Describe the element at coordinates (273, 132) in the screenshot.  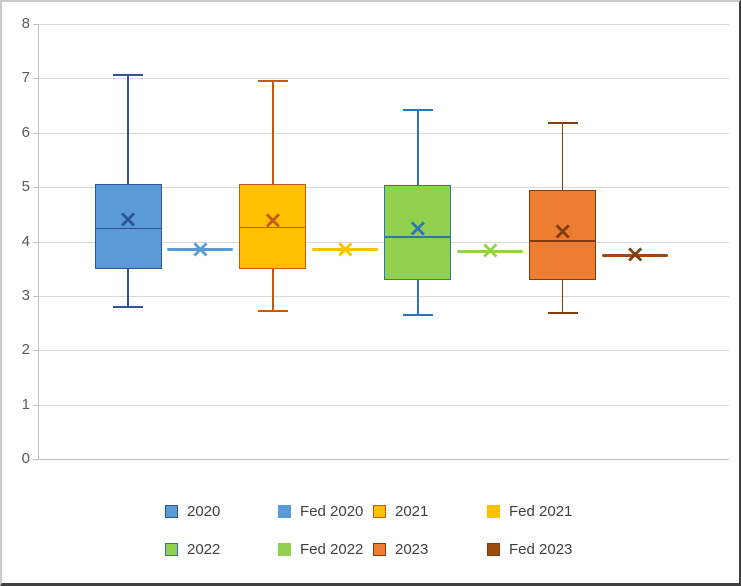
I see `upper-whisker-2021` at that location.